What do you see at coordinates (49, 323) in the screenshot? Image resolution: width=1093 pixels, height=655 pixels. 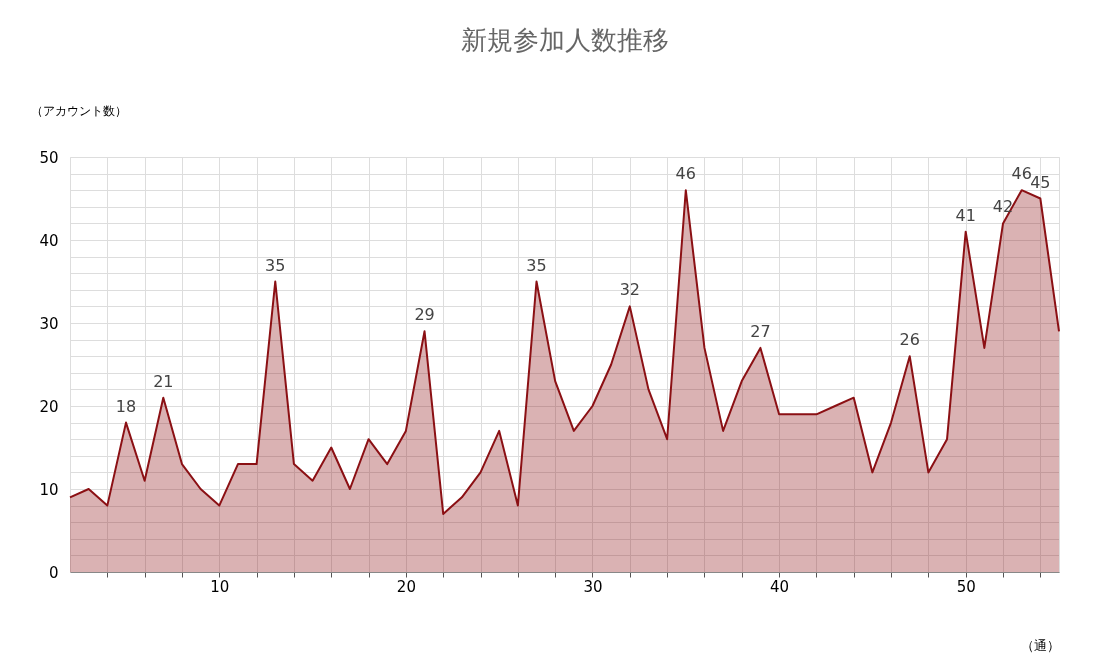 I see `y-tick-label: 30` at bounding box center [49, 323].